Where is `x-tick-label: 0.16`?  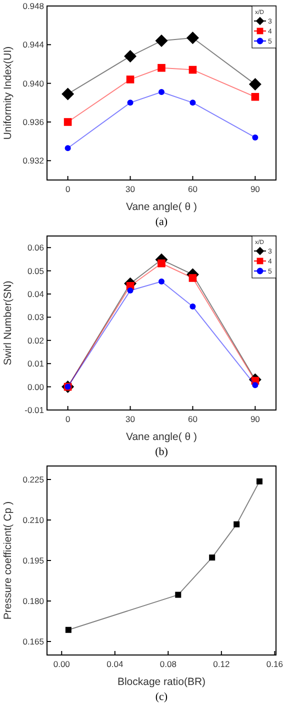
x-tick-label: 0.16 is located at coordinates (275, 664).